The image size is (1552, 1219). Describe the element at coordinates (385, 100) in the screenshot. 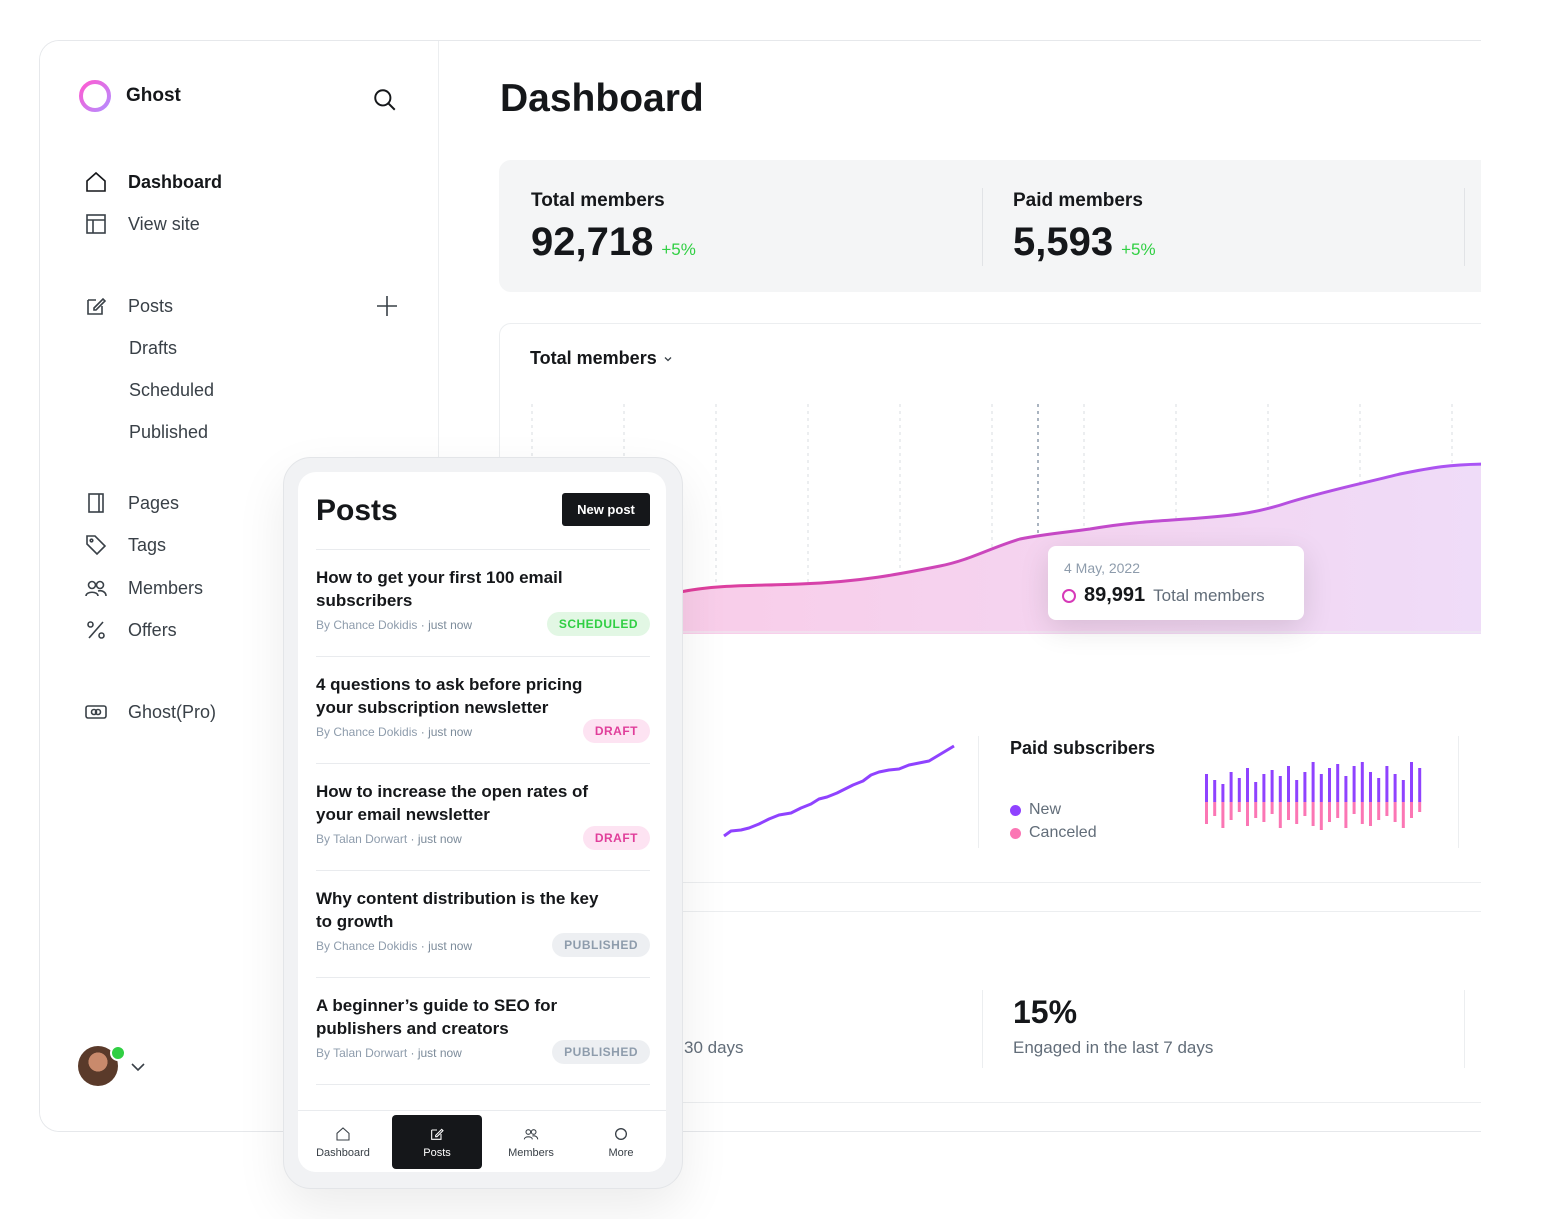

I see `search-icon` at that location.